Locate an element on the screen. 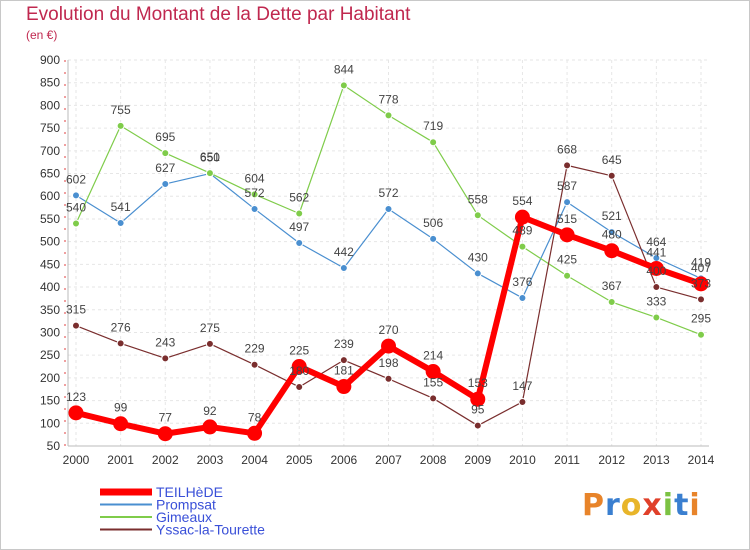 This screenshot has width=750, height=550. data-label: 373 is located at coordinates (701, 283).